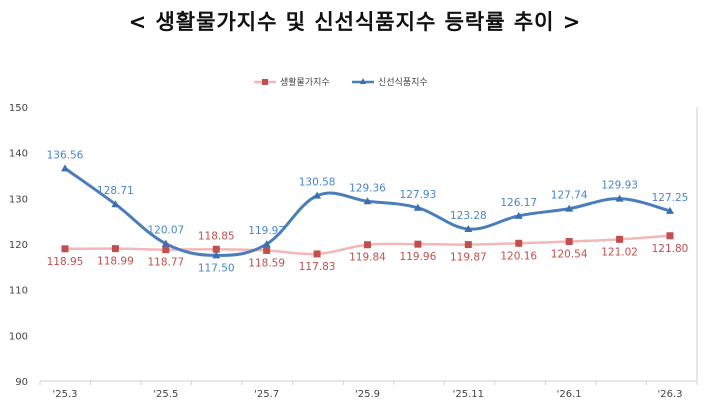 The height and width of the screenshot is (407, 710). I want to click on x-tick-label: '25.7, so click(266, 394).